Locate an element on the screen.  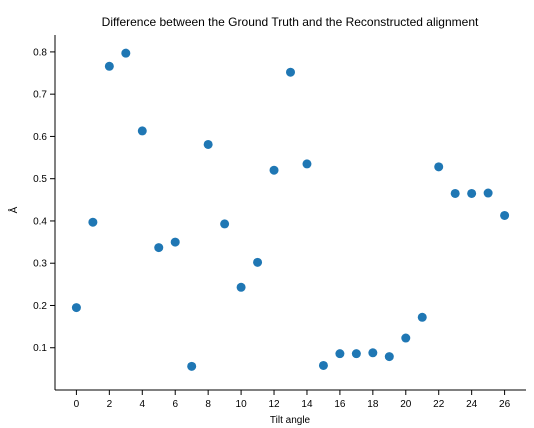
x-tick-label: 20 is located at coordinates (406, 404).